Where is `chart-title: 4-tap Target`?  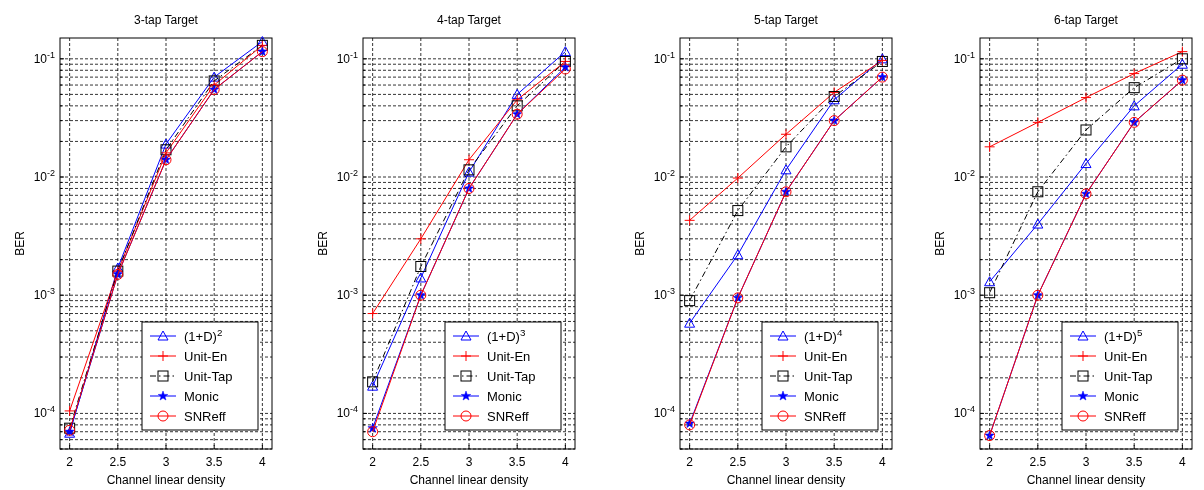 chart-title: 4-tap Target is located at coordinates (469, 20).